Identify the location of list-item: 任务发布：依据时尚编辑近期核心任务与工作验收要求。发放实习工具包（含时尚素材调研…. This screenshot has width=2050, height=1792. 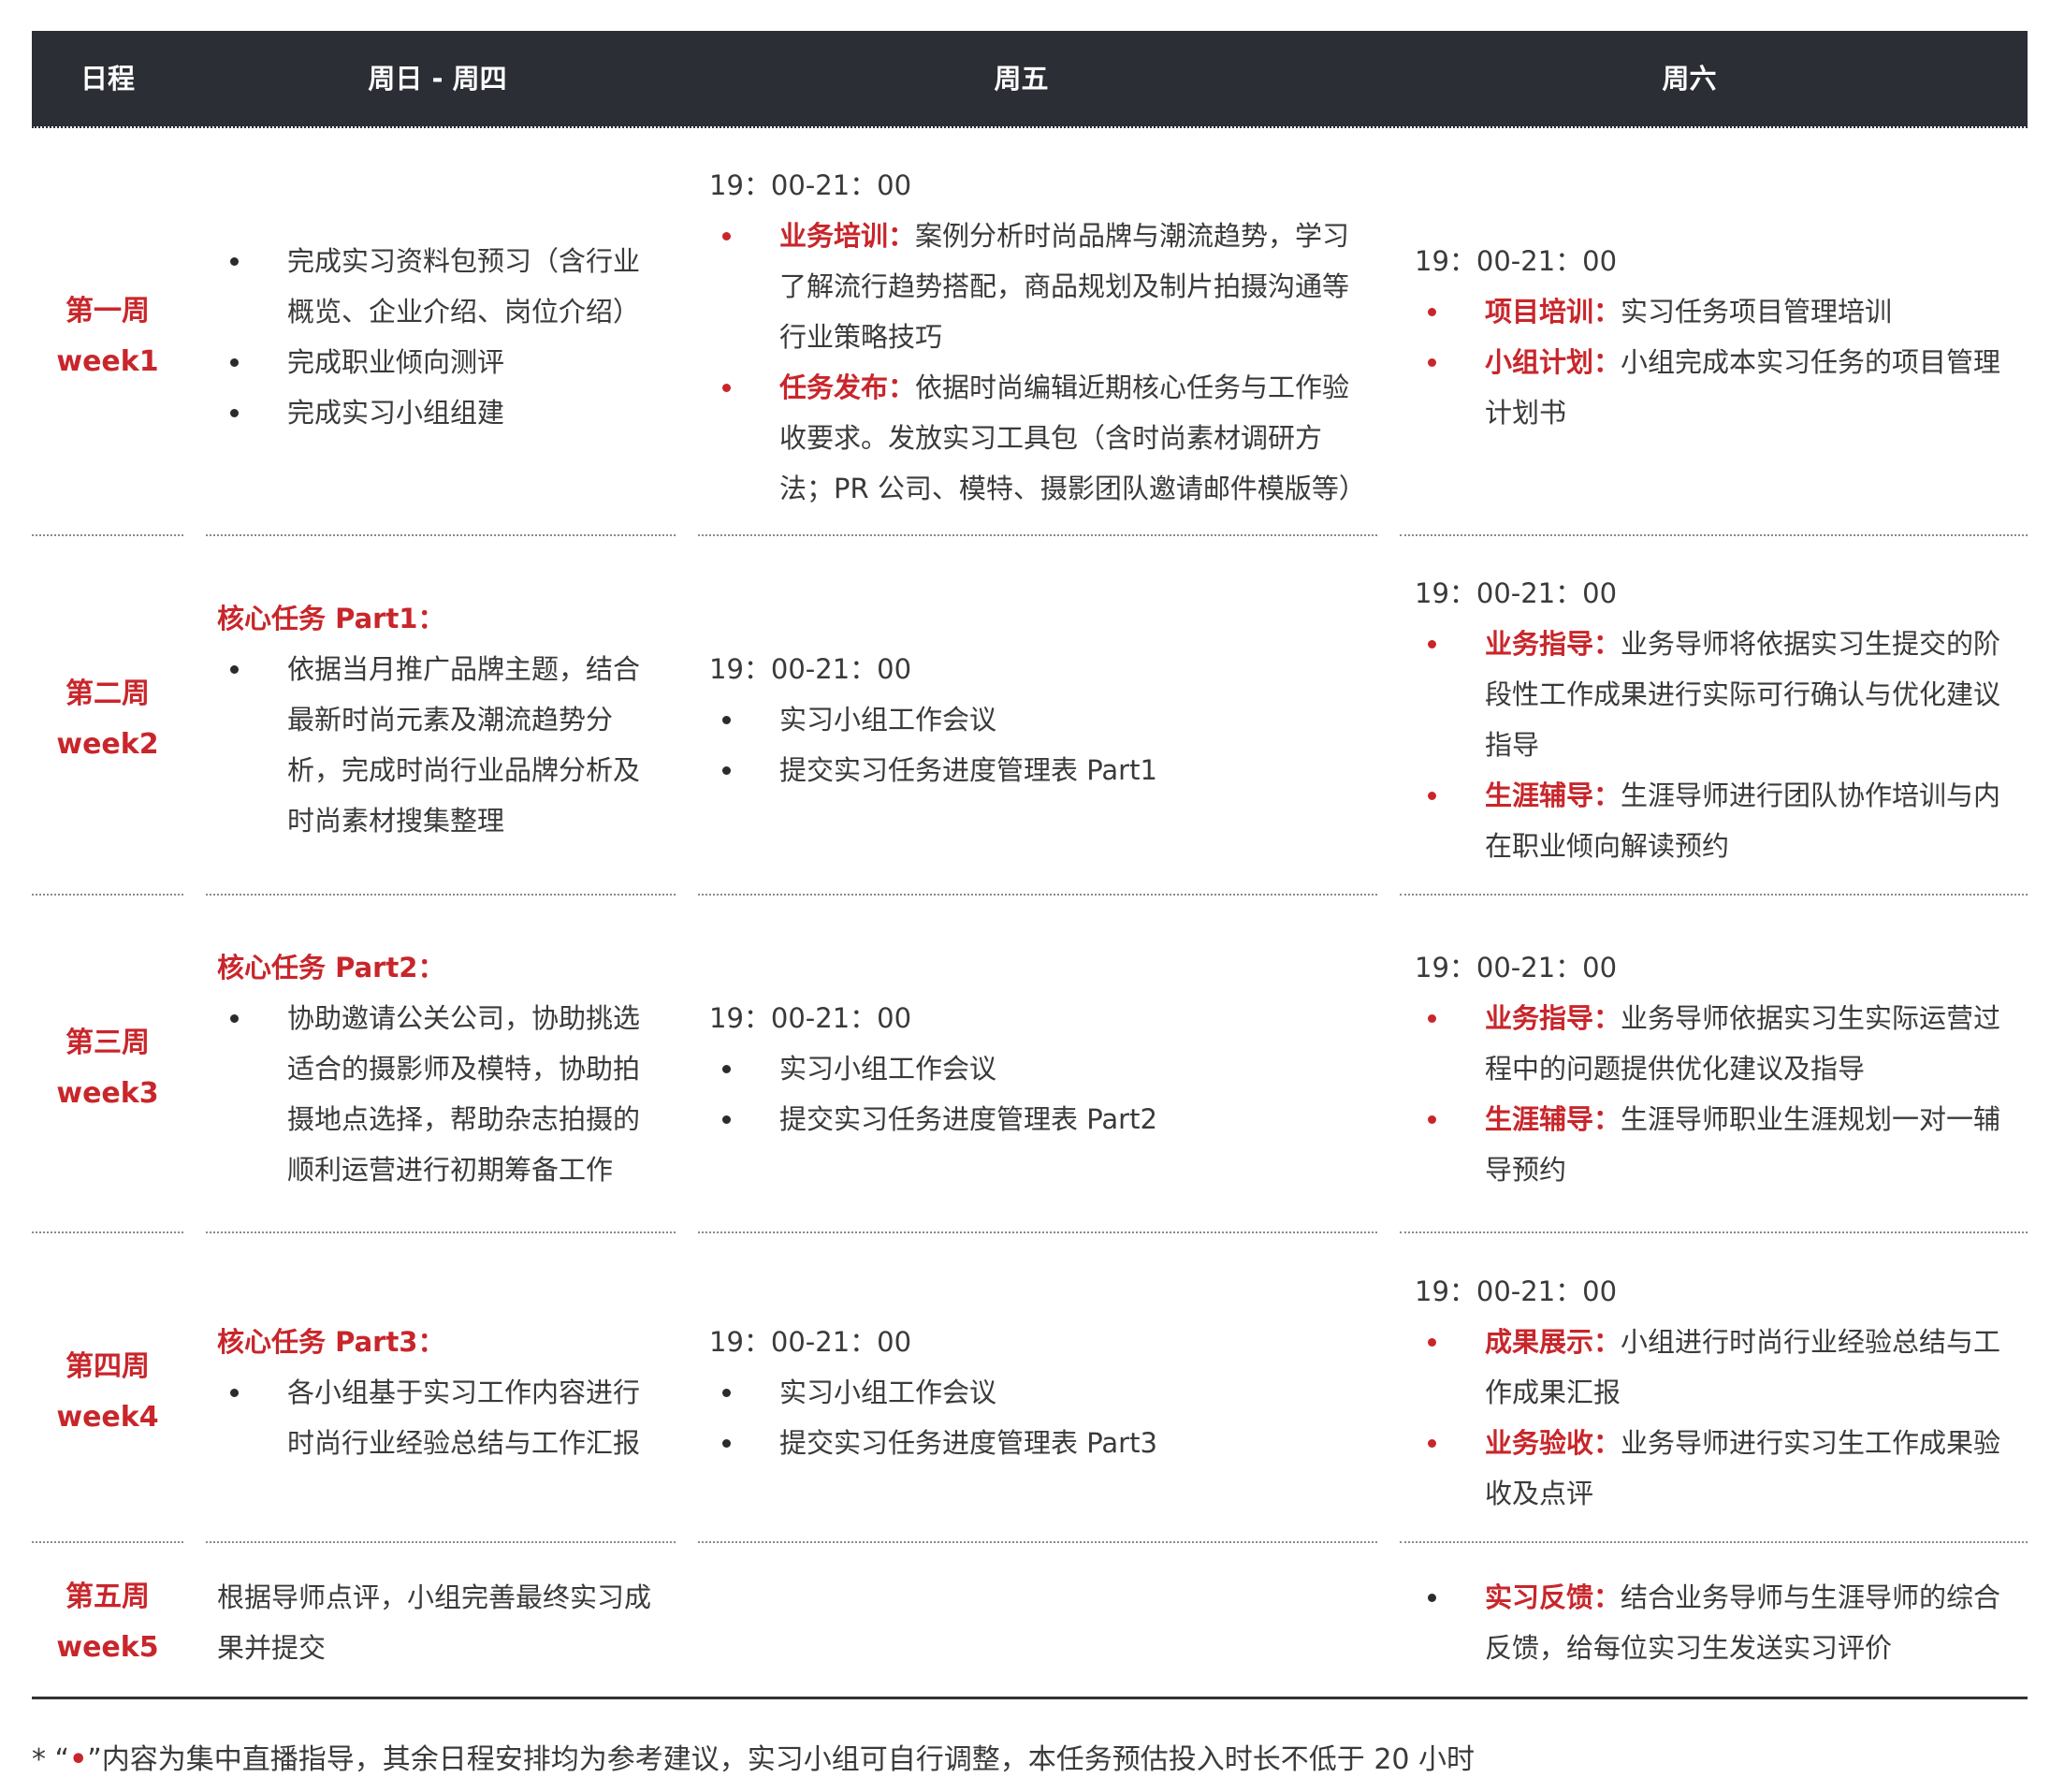
(1044, 438).